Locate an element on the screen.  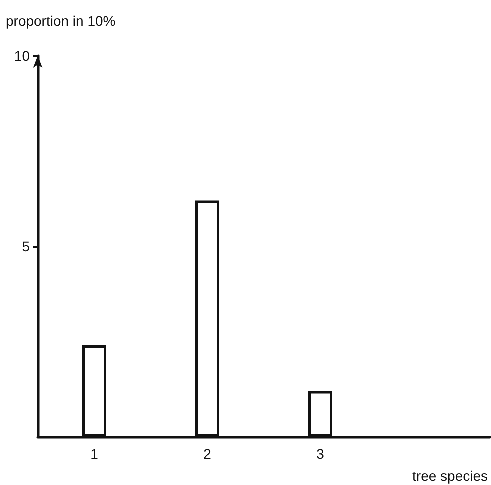
y-tick-label: 10 is located at coordinates (22, 56).